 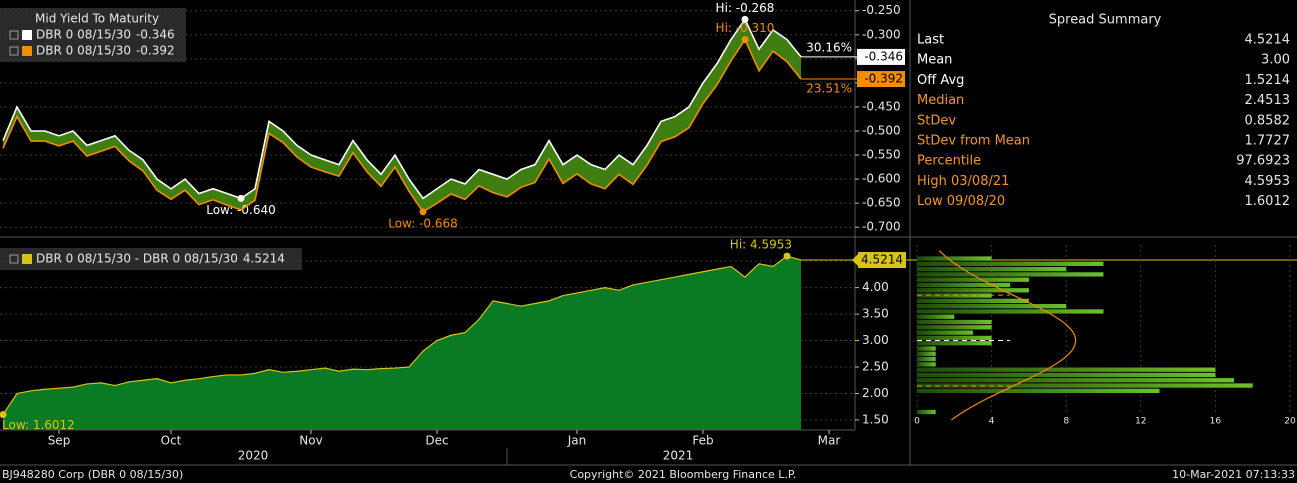 I want to click on summary-value: 0.8582, so click(x=1268, y=120).